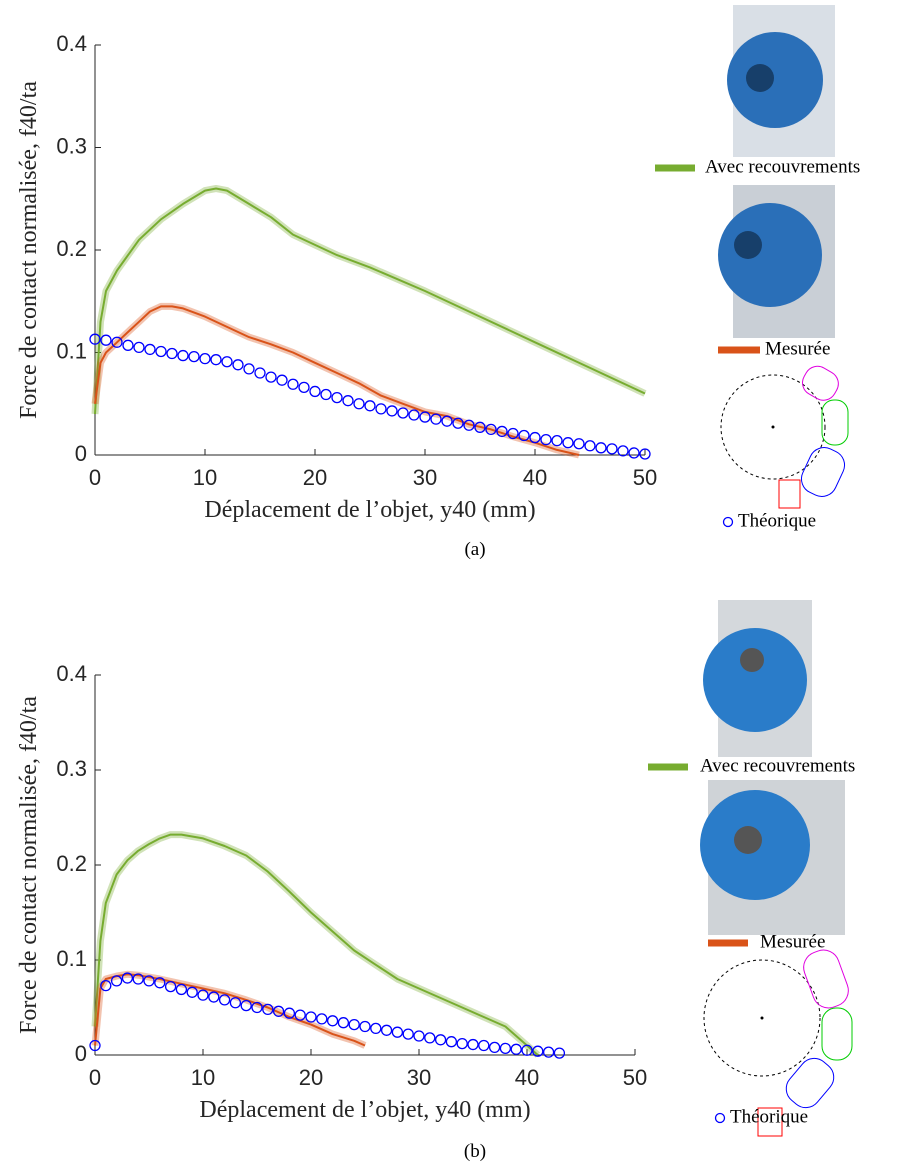 The image size is (914, 1169). What do you see at coordinates (95, 1077) in the screenshot?
I see `x-tick-label: 0` at bounding box center [95, 1077].